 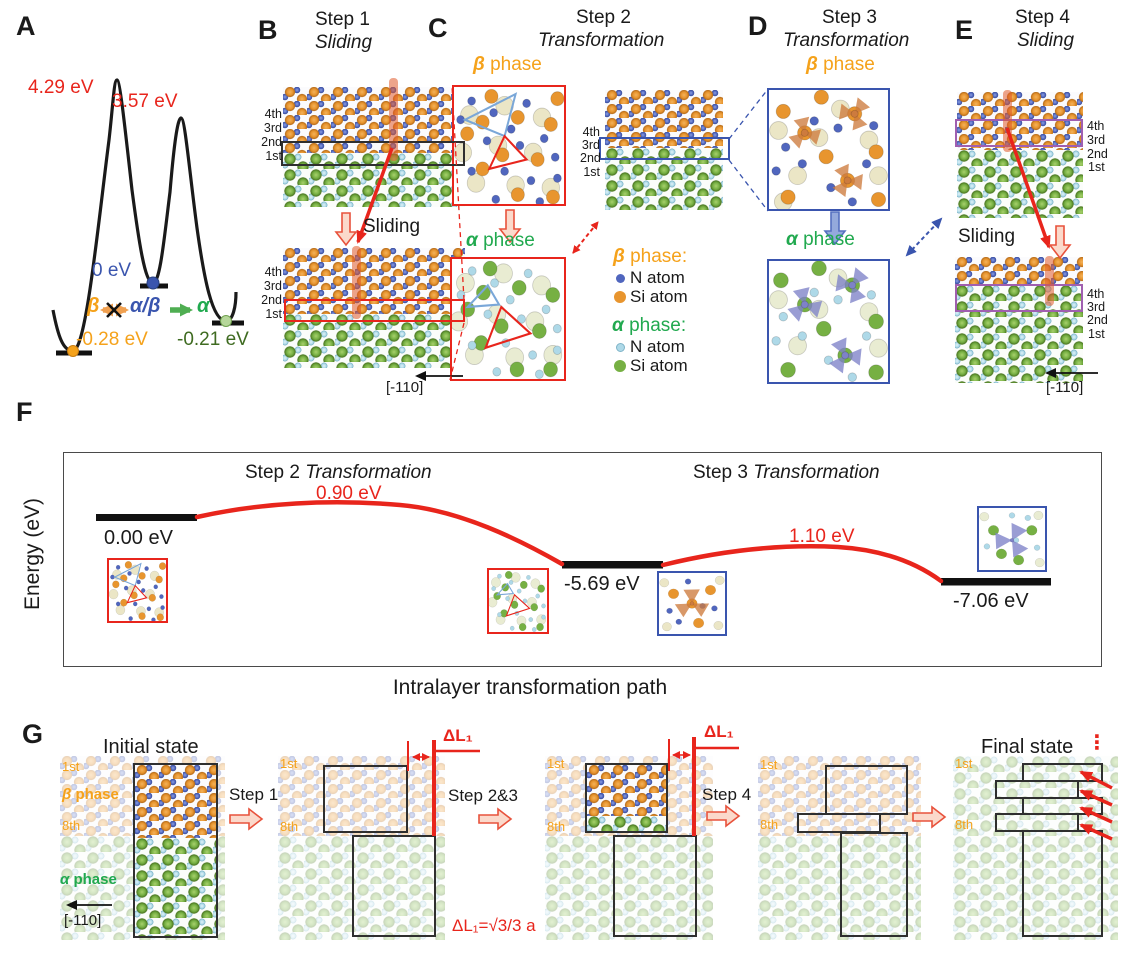 What do you see at coordinates (849, 17) in the screenshot?
I see `panel-d-step-title: Step 3` at bounding box center [849, 17].